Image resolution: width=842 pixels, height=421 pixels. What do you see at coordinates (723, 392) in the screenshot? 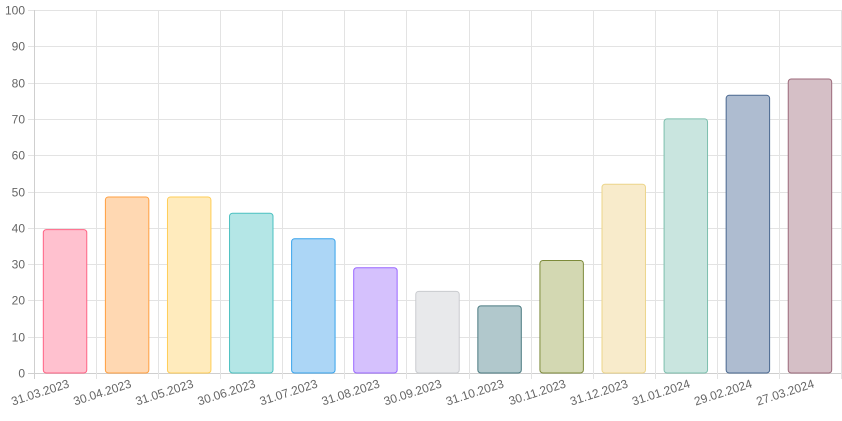
I see `x-tick-label: 29.02.2024` at bounding box center [723, 392].